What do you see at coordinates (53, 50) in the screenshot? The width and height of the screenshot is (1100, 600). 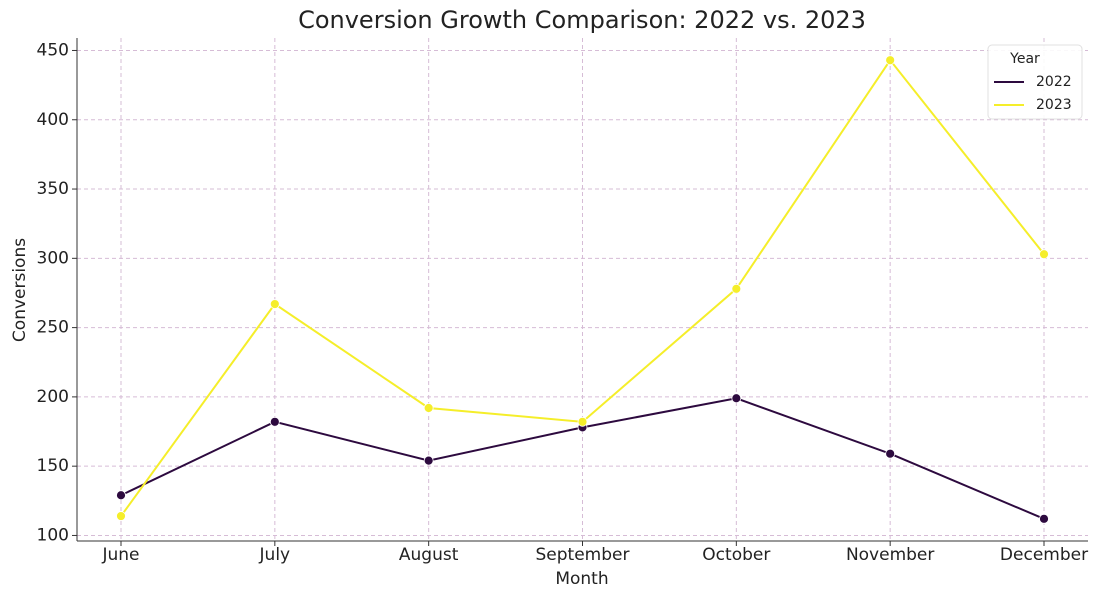 I see `y-tick-label: 450` at bounding box center [53, 50].